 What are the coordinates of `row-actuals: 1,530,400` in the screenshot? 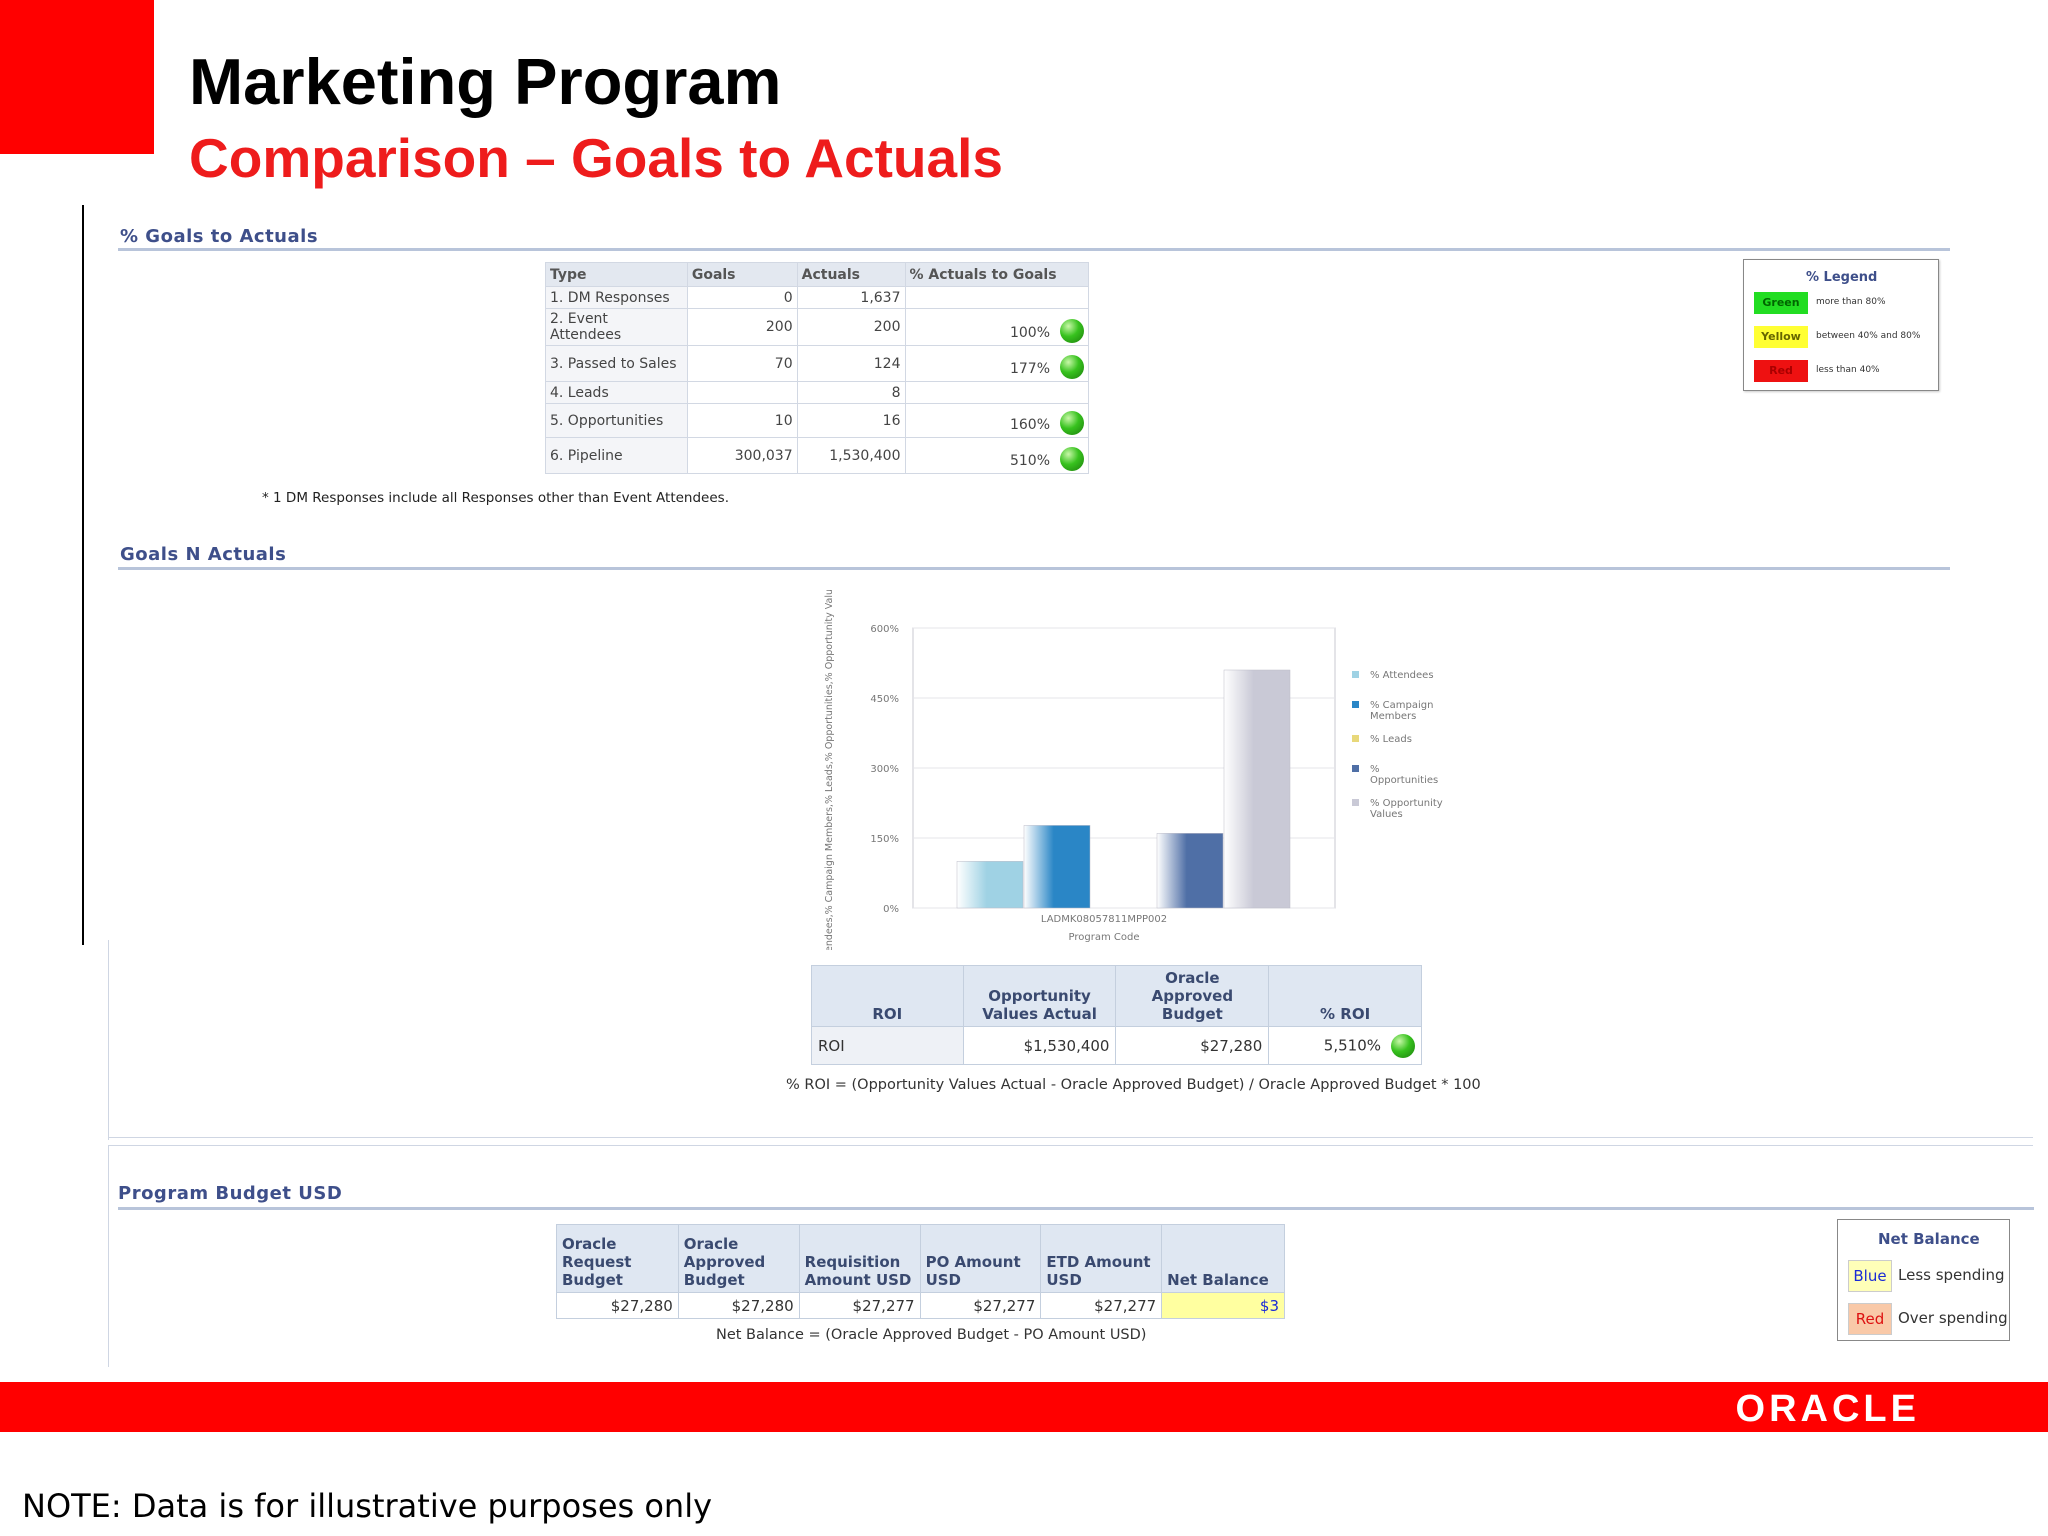 It's located at (851, 455).